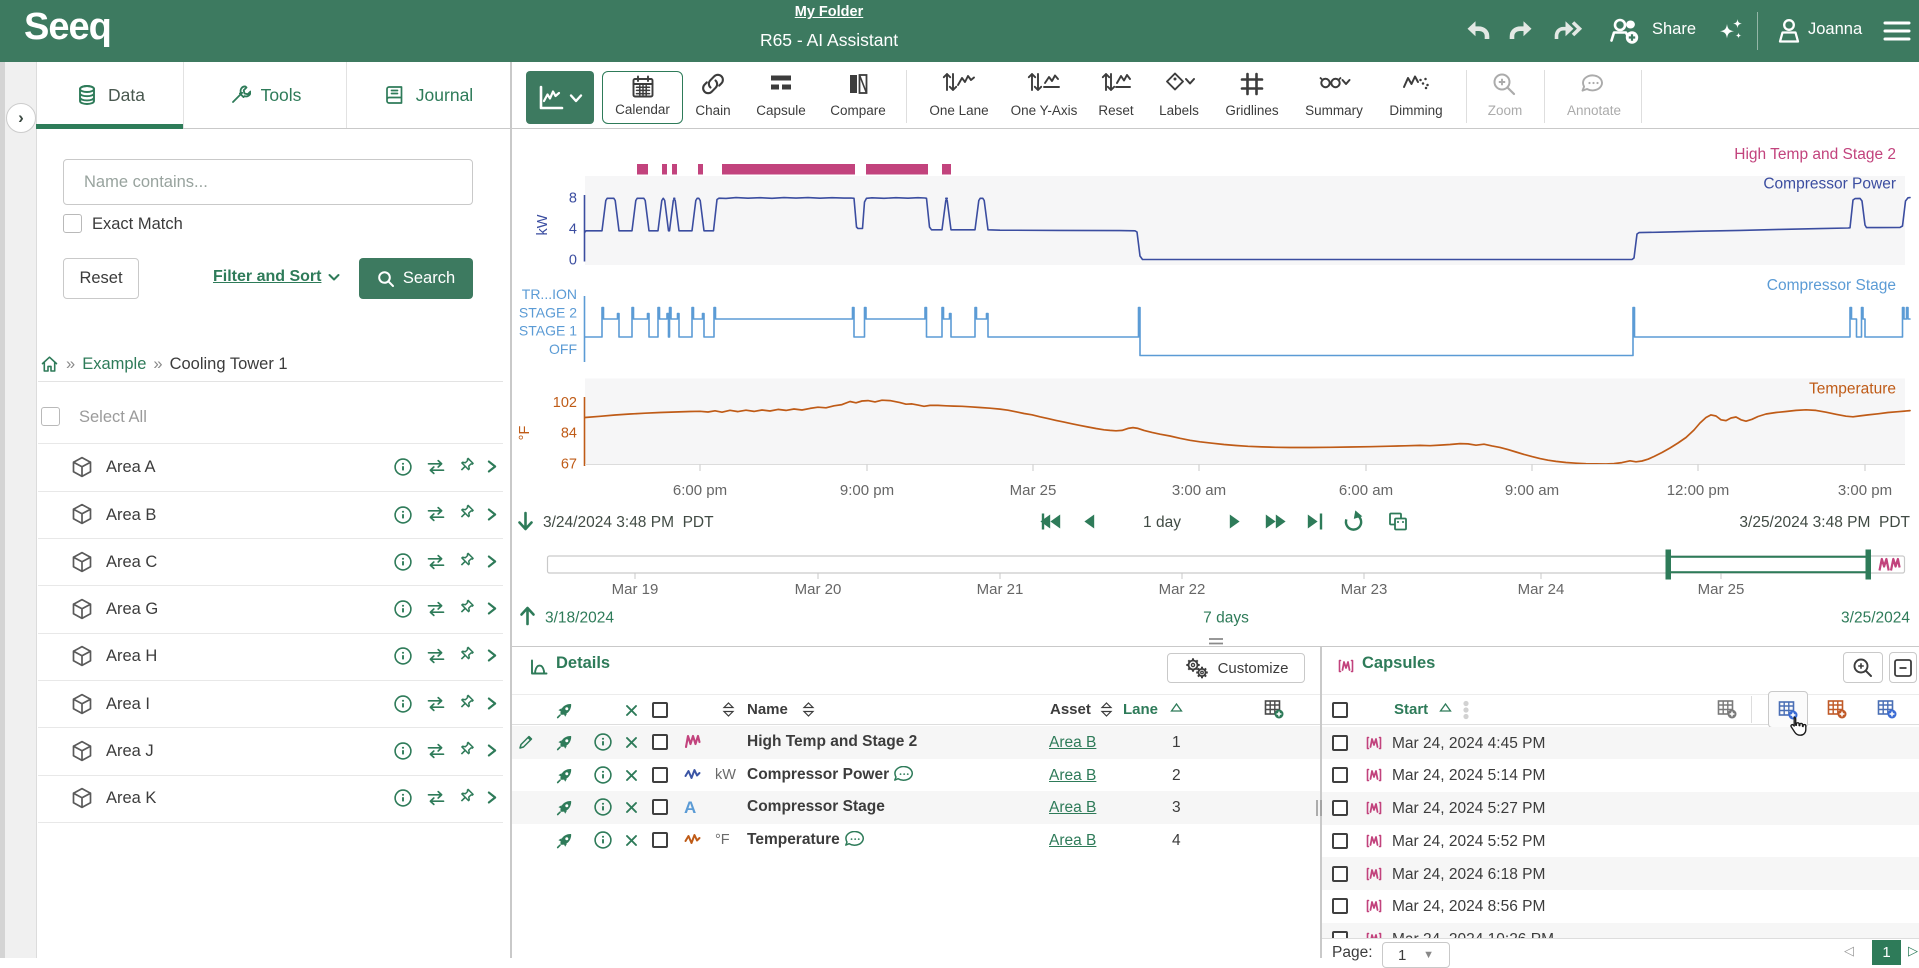  Describe the element at coordinates (549, 294) in the screenshot. I see `svg-text: TR...ION` at that location.